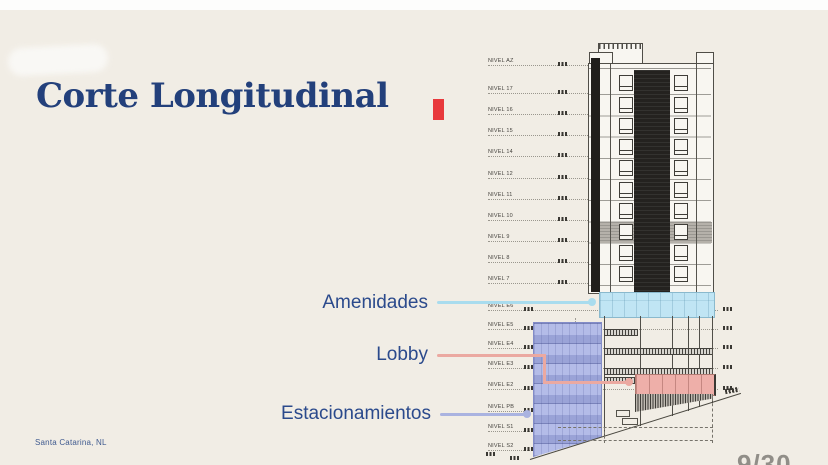 This screenshot has height=465, width=828. Describe the element at coordinates (630, 421) in the screenshot. I see `stair-detail` at that location.